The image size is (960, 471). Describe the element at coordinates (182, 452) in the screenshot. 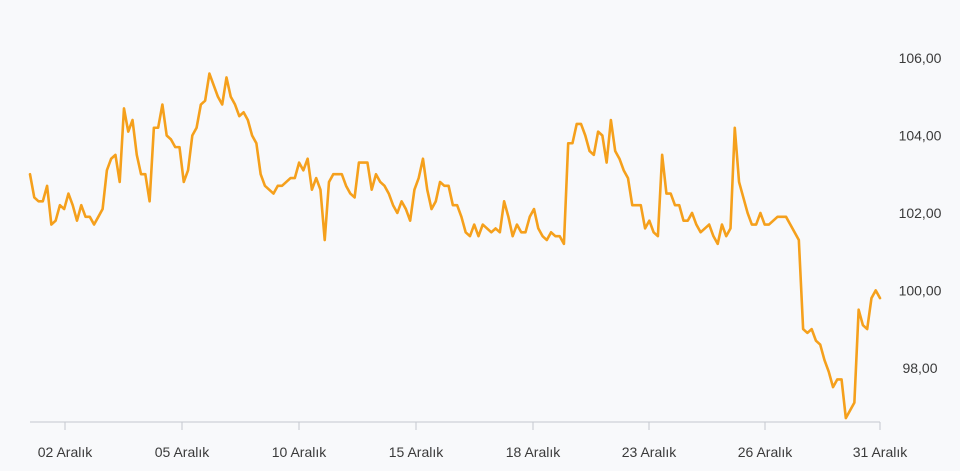

I see `x-tick-label: 05 Aralık` at that location.